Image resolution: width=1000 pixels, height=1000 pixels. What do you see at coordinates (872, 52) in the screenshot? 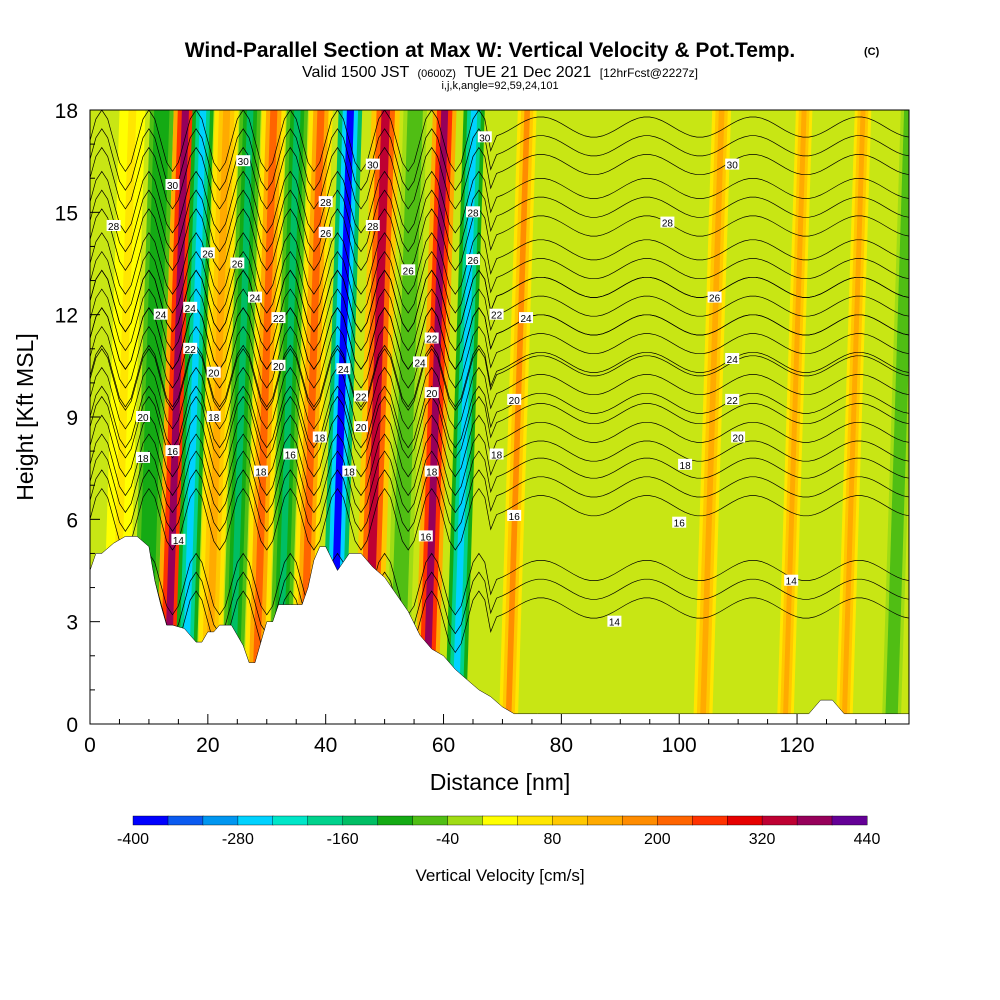
I see `title-mark: (C)` at bounding box center [872, 52].